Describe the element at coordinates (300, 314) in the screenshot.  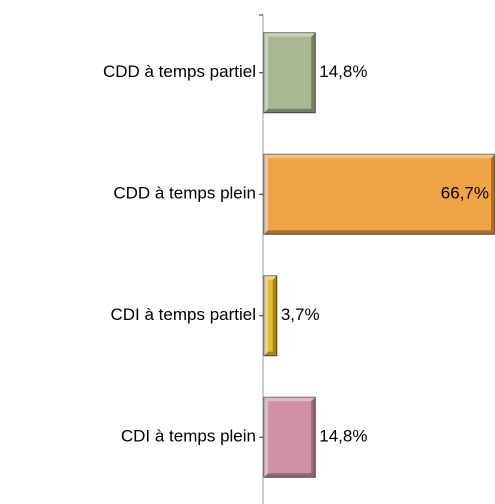
I see `value-label: 3,7%` at that location.